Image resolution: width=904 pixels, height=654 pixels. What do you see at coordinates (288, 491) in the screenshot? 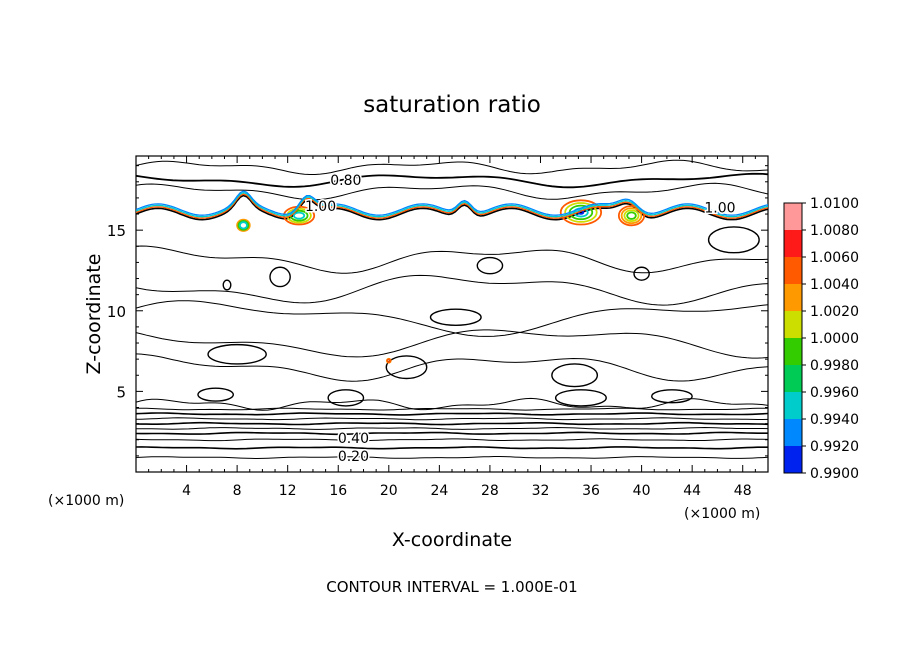
I see `x-tick-label: 12` at bounding box center [288, 491].